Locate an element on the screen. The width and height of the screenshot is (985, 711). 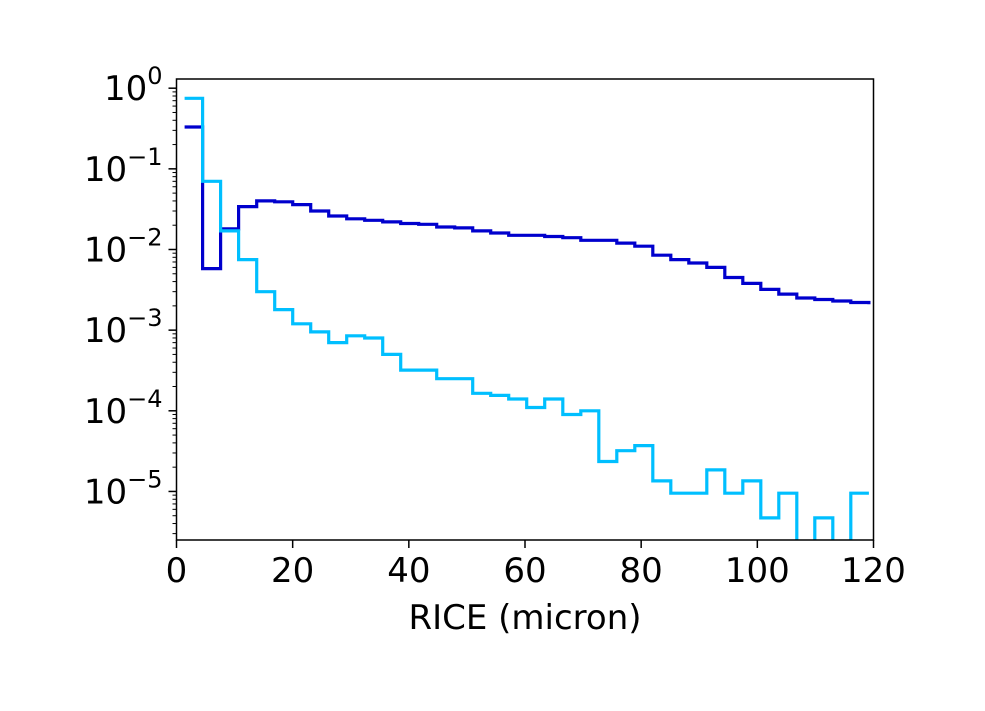
y-axis: 10⁰ 10⁻¹ 10⁻² 10⁻³ 10⁻⁴ 10⁻⁵ is located at coordinates (130, 298).